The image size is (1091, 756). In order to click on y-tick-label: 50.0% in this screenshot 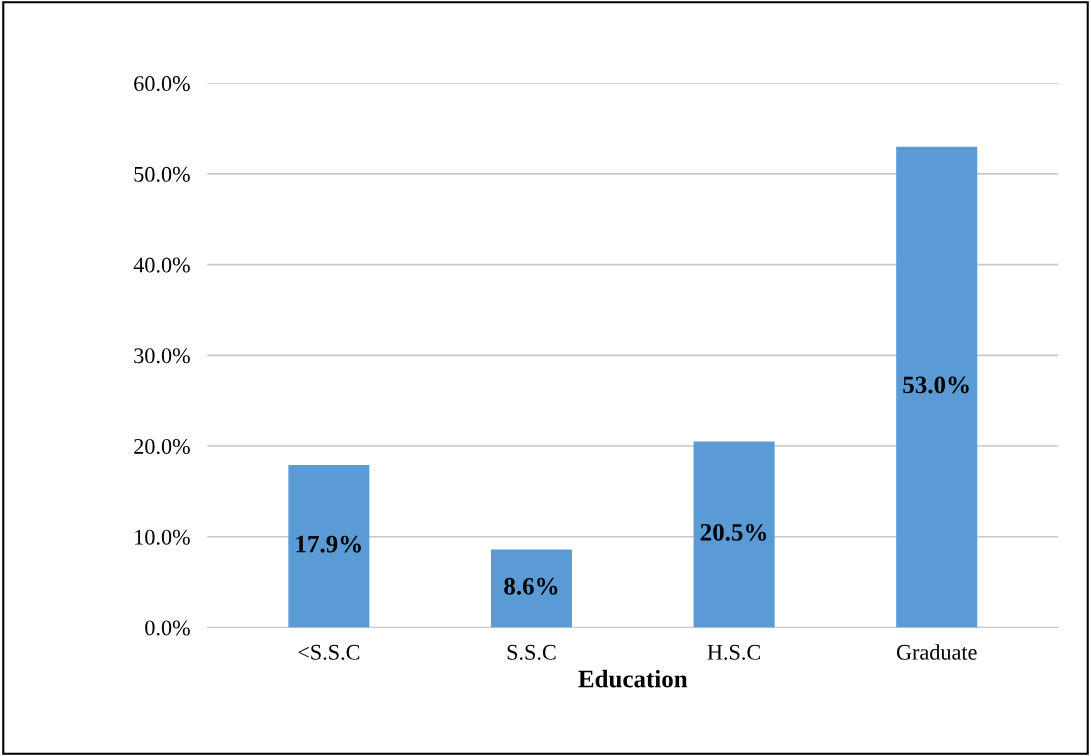, I will do `click(162, 174)`.